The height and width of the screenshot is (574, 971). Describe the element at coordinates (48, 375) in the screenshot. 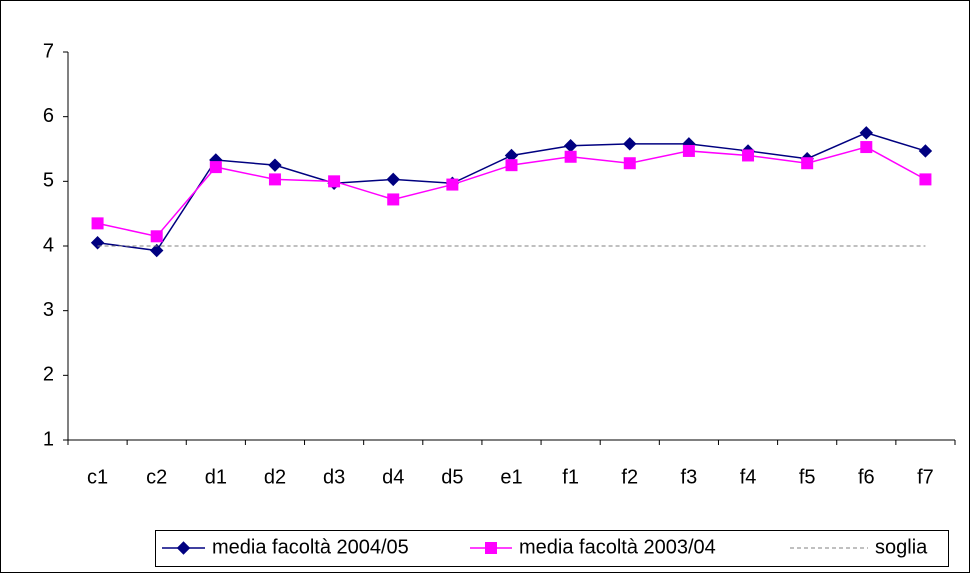

I see `y-tick-label: 2` at that location.